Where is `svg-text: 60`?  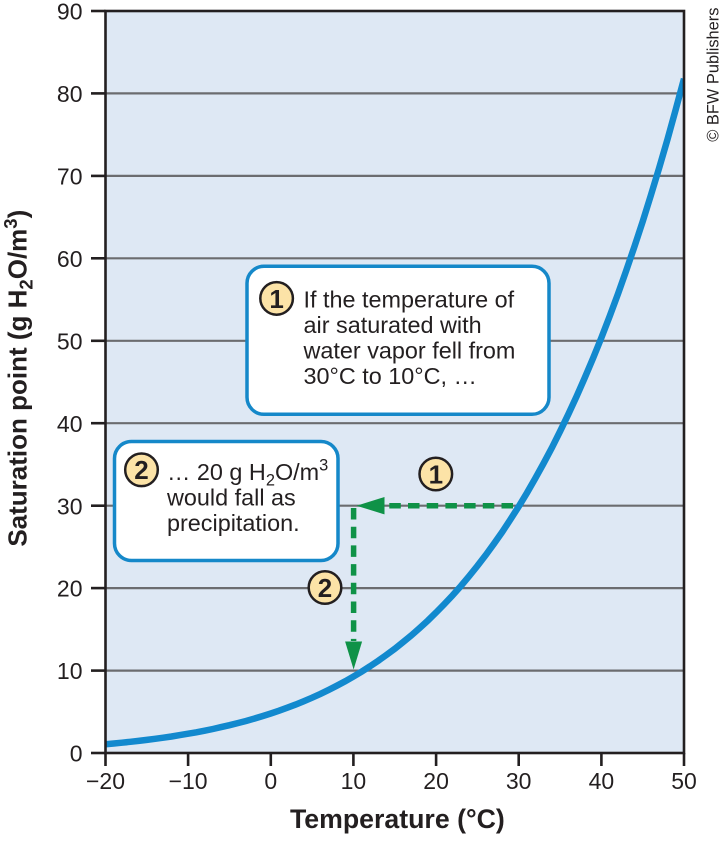 svg-text: 60 is located at coordinates (70, 259).